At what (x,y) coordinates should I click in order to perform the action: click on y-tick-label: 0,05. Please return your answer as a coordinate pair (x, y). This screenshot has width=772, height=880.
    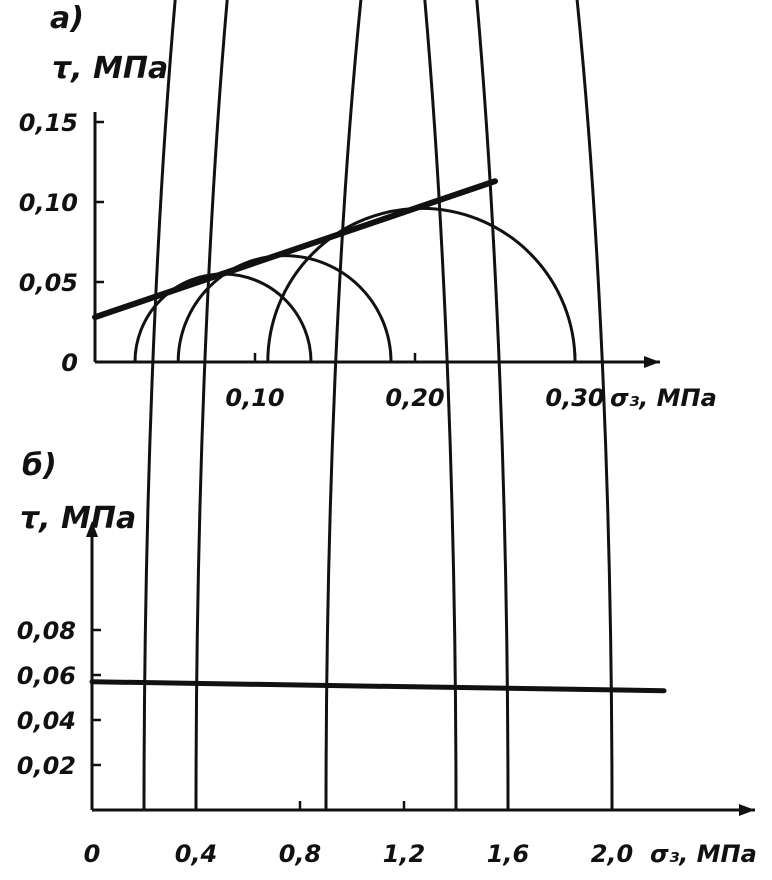
    Looking at the image, I should click on (48, 283).